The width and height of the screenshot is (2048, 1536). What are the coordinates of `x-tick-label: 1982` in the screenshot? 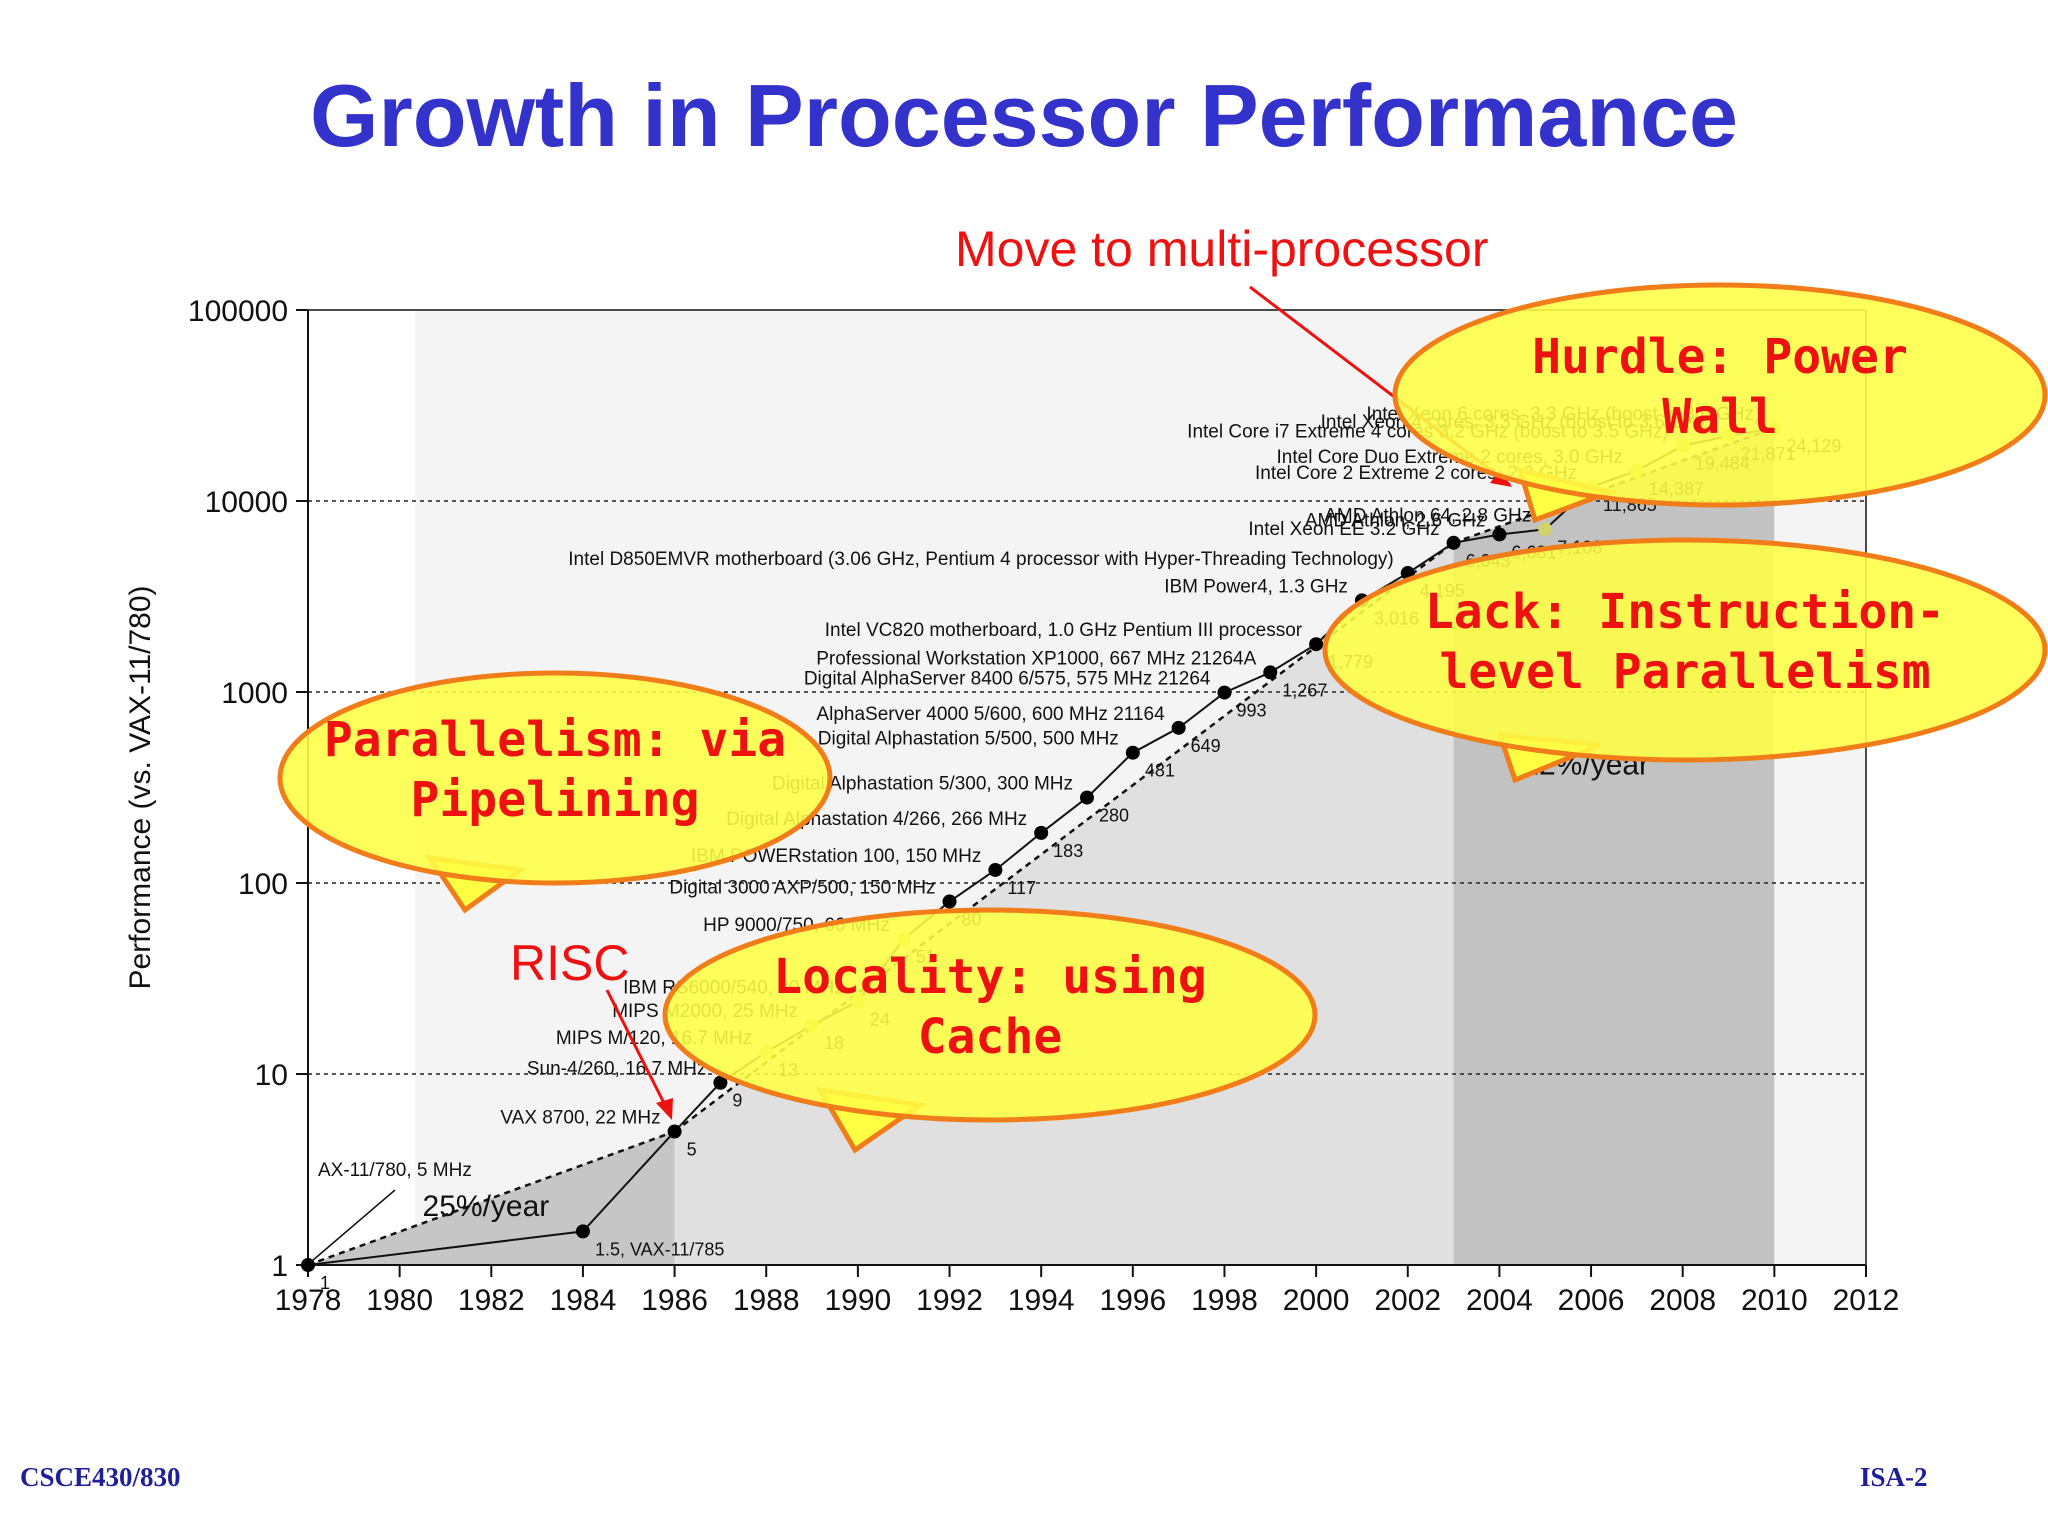 It's located at (491, 1300).